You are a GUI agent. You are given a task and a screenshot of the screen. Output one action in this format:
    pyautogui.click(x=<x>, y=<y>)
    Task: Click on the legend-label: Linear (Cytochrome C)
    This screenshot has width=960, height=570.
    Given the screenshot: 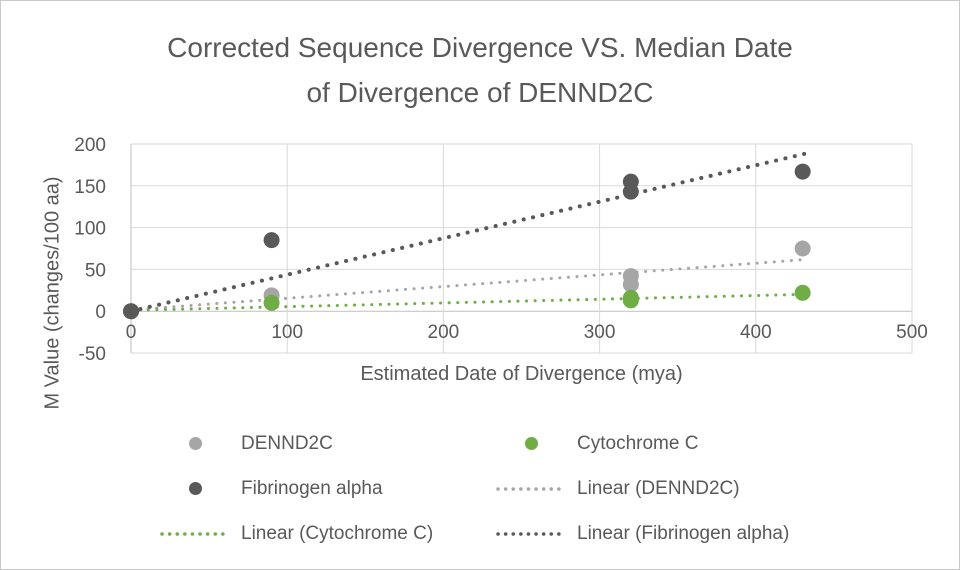 What is the action you would take?
    pyautogui.click(x=337, y=533)
    